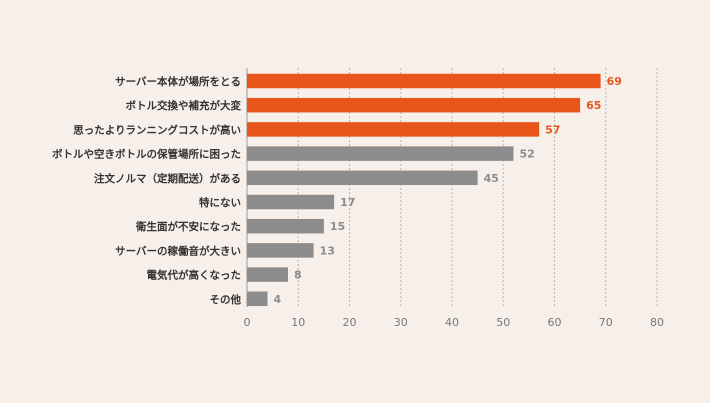  Describe the element at coordinates (327, 250) in the screenshot. I see `value-label: 13` at that location.